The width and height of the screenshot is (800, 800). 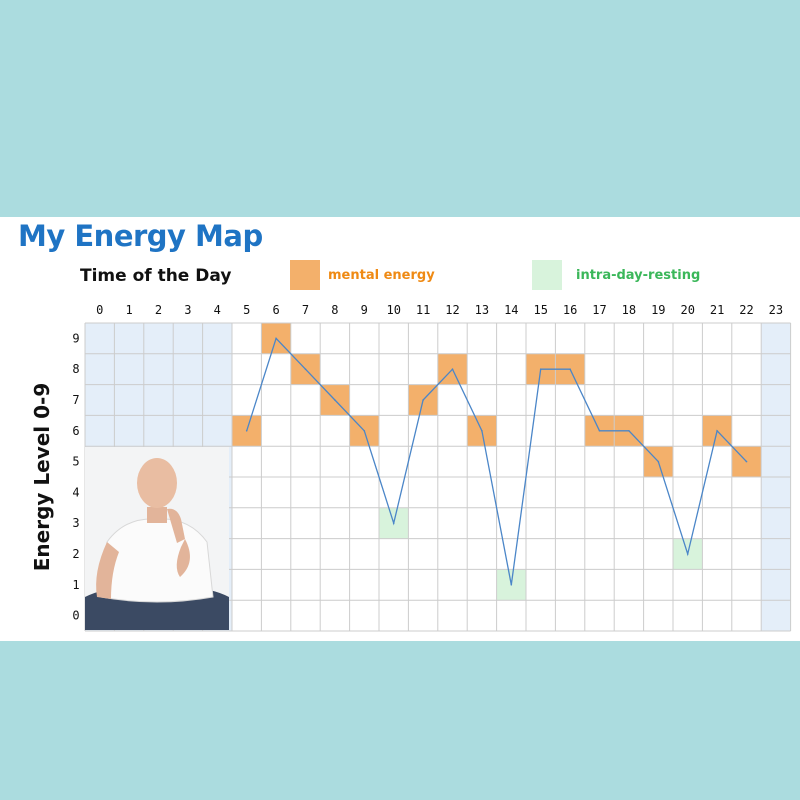 What do you see at coordinates (75, 616) in the screenshot?
I see `y-tick-label: 0` at bounding box center [75, 616].